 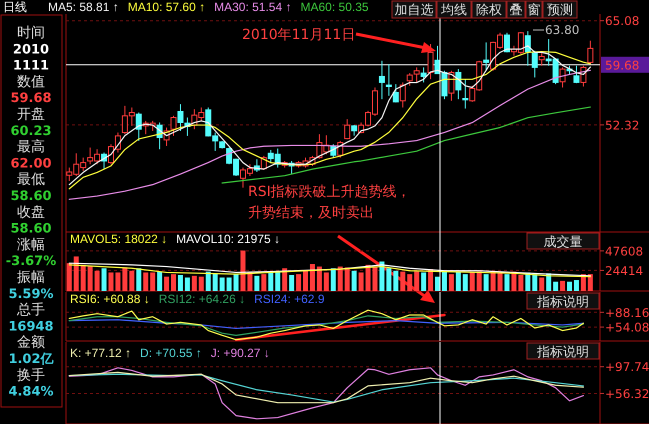 I want to click on series-label: MAVOL5: 18022 ↓, so click(x=119, y=239).